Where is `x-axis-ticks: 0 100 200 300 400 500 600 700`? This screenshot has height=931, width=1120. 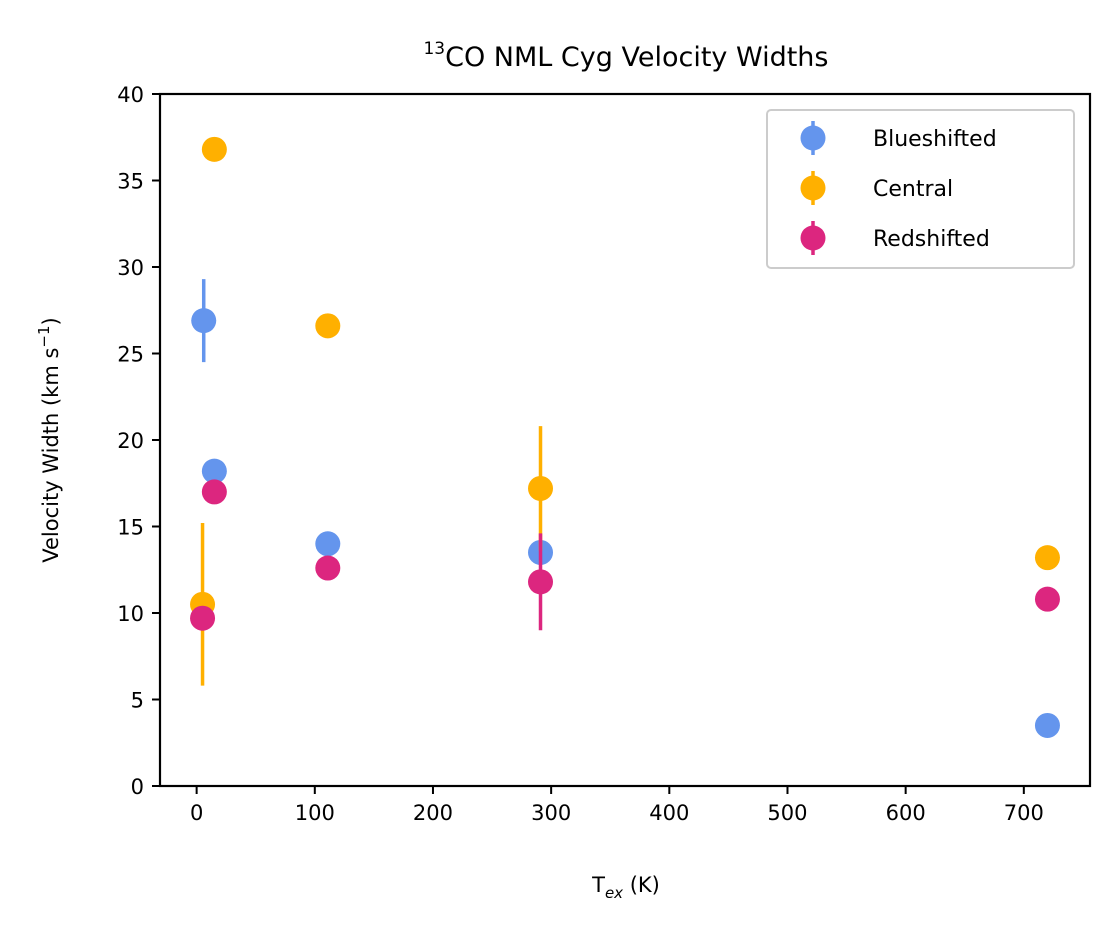
x-axis-ticks: 0 100 200 300 400 500 600 700 is located at coordinates (617, 805).